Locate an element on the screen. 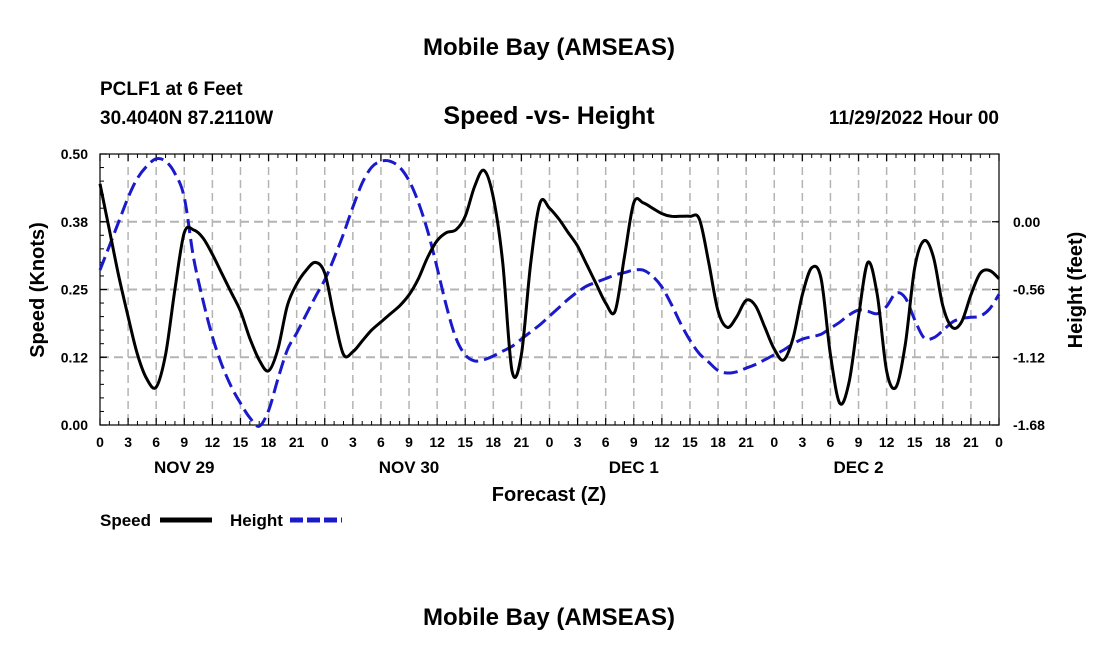  coords-label: 30.4040N 87.2110W is located at coordinates (186, 118).